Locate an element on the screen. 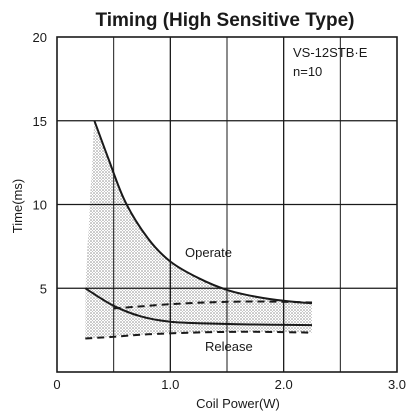  operate-min-line is located at coordinates (213, 305).